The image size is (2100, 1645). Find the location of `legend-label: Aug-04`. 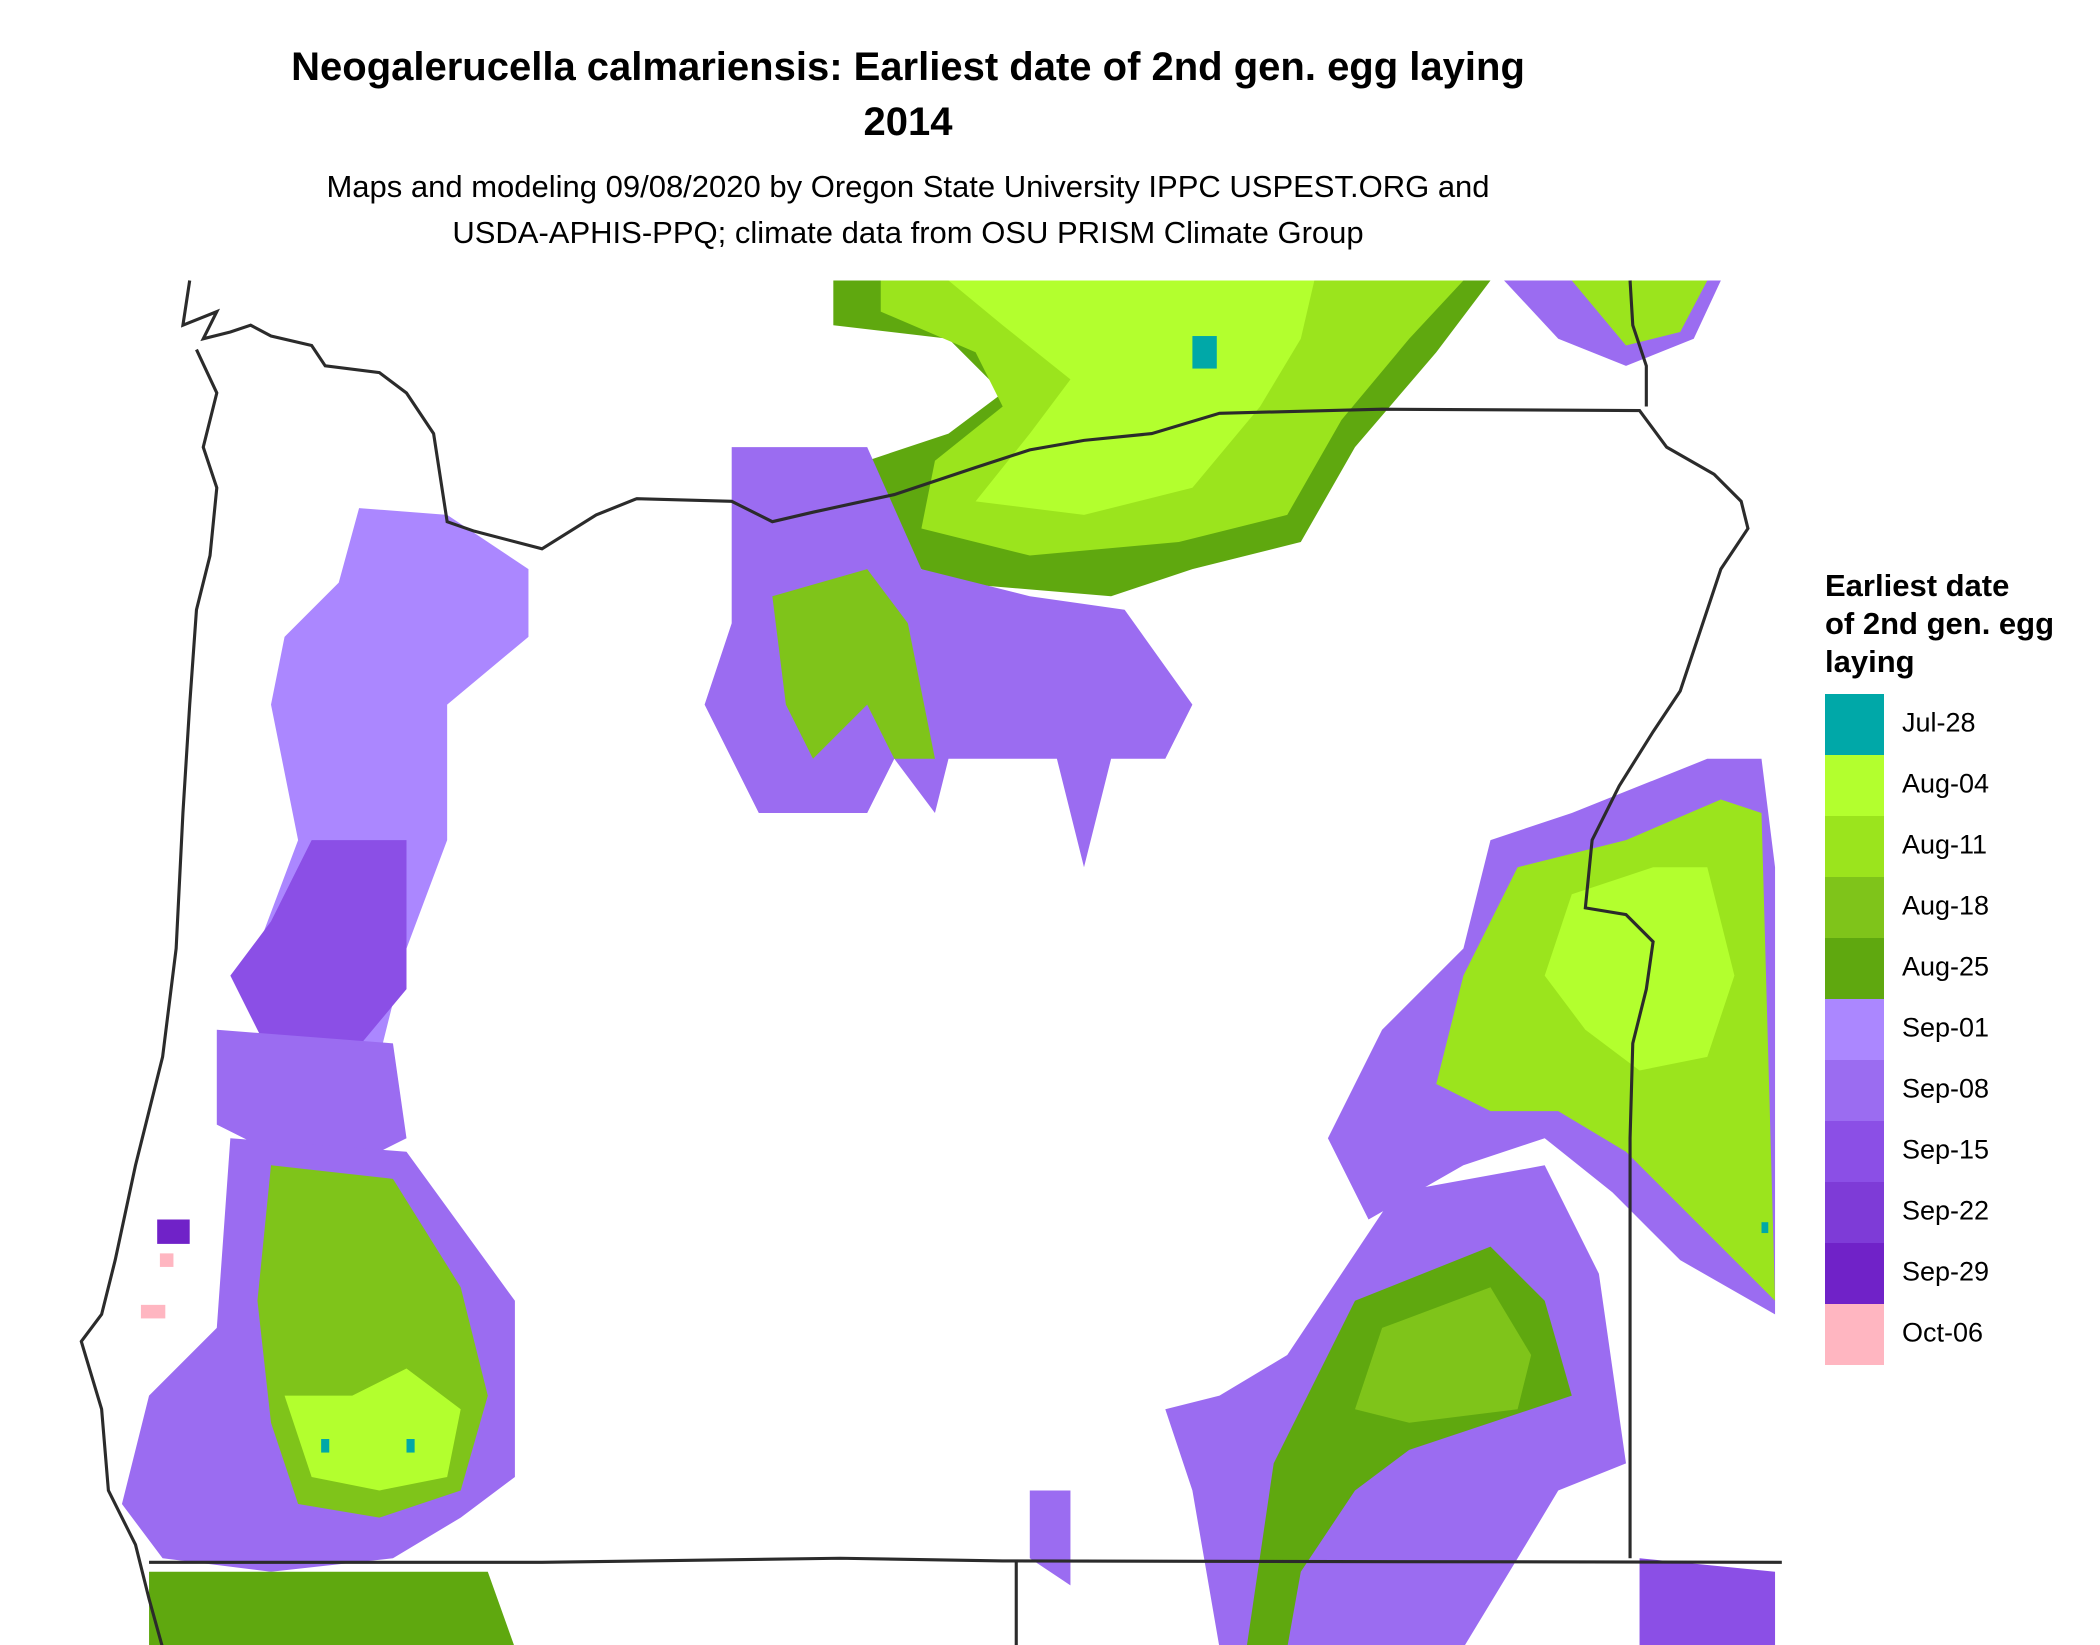

legend-label: Aug-04 is located at coordinates (1945, 784).